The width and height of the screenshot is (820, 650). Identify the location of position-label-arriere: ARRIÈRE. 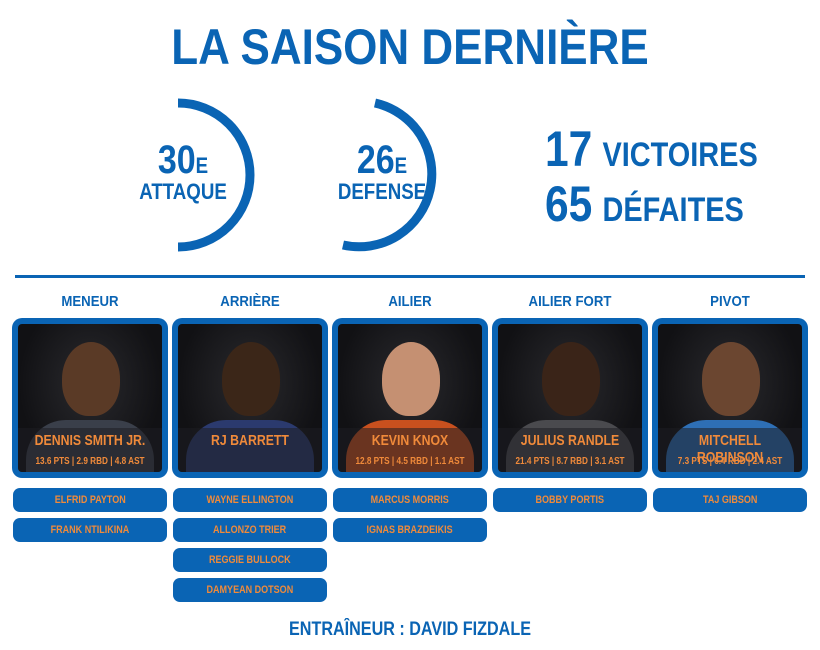
(250, 301).